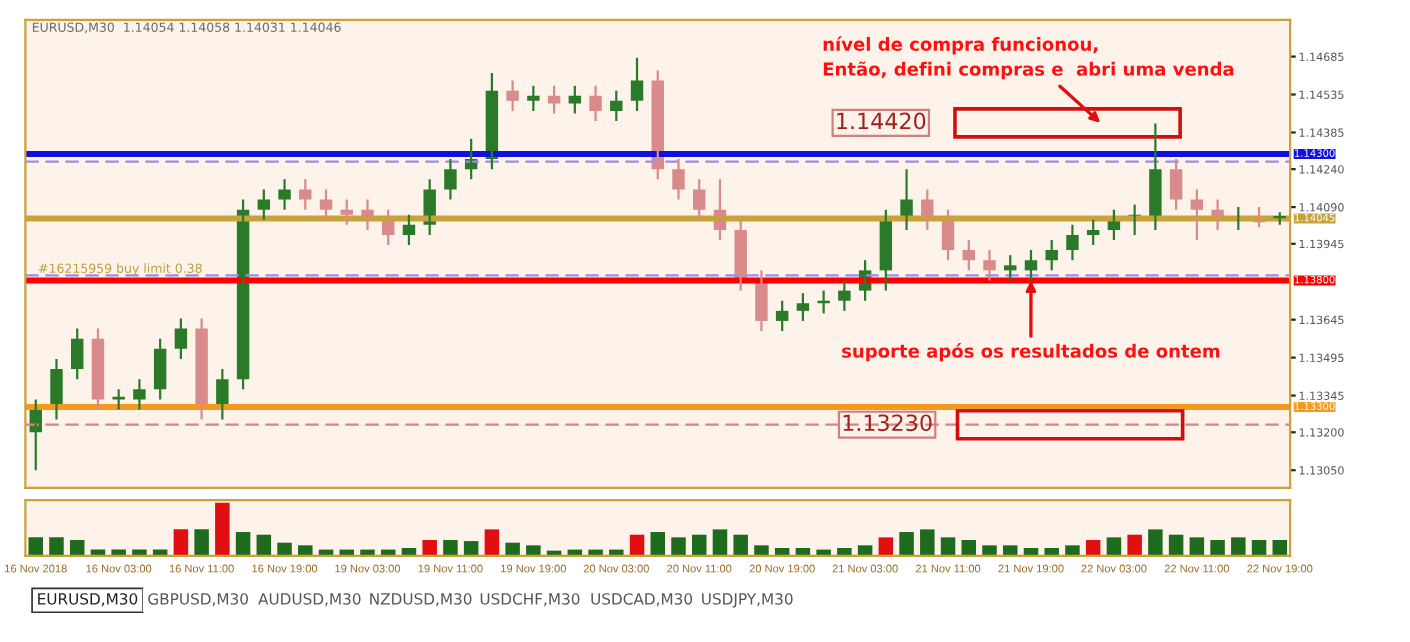  I want to click on annotation: 1.13230, so click(887, 423).